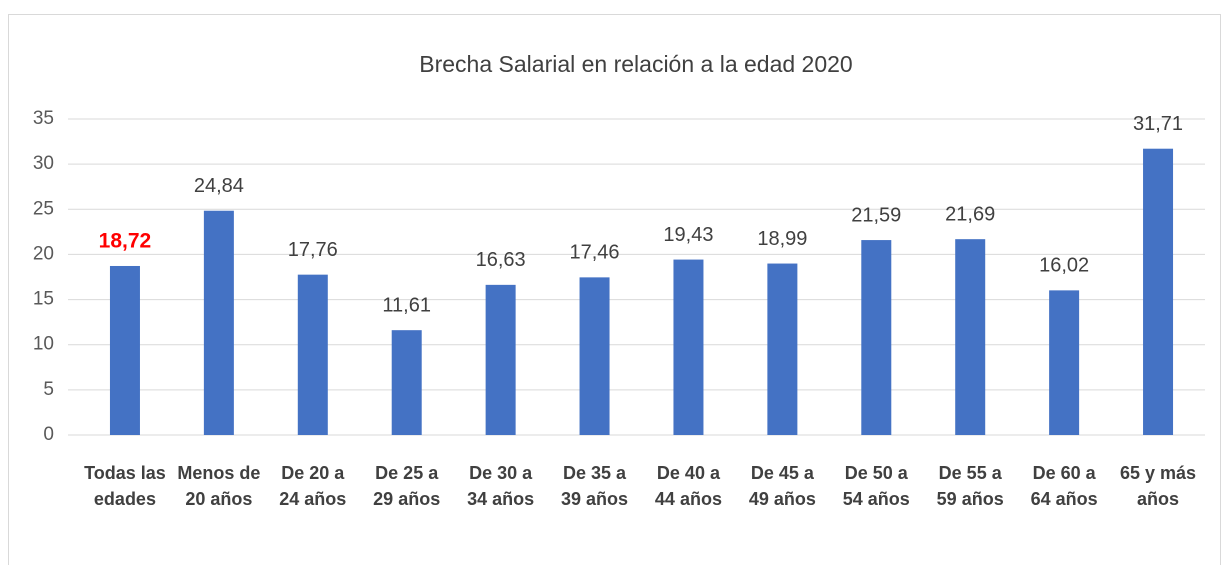  What do you see at coordinates (782, 239) in the screenshot?
I see `value-label: 18,99` at bounding box center [782, 239].